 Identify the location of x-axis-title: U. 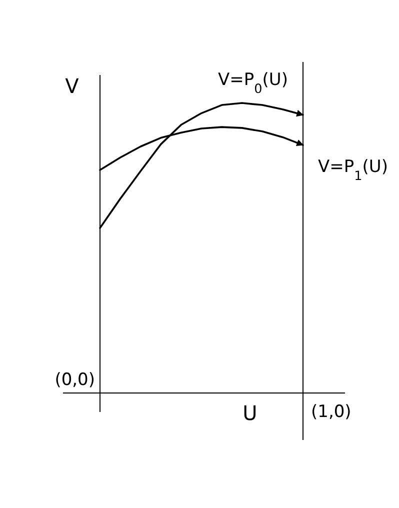
(250, 413).